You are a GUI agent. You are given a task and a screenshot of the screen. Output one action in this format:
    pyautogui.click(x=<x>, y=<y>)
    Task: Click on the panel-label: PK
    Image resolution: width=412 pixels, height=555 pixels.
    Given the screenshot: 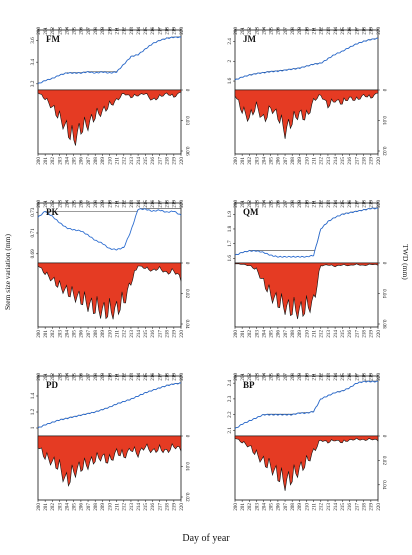 What is the action you would take?
    pyautogui.click(x=52, y=212)
    